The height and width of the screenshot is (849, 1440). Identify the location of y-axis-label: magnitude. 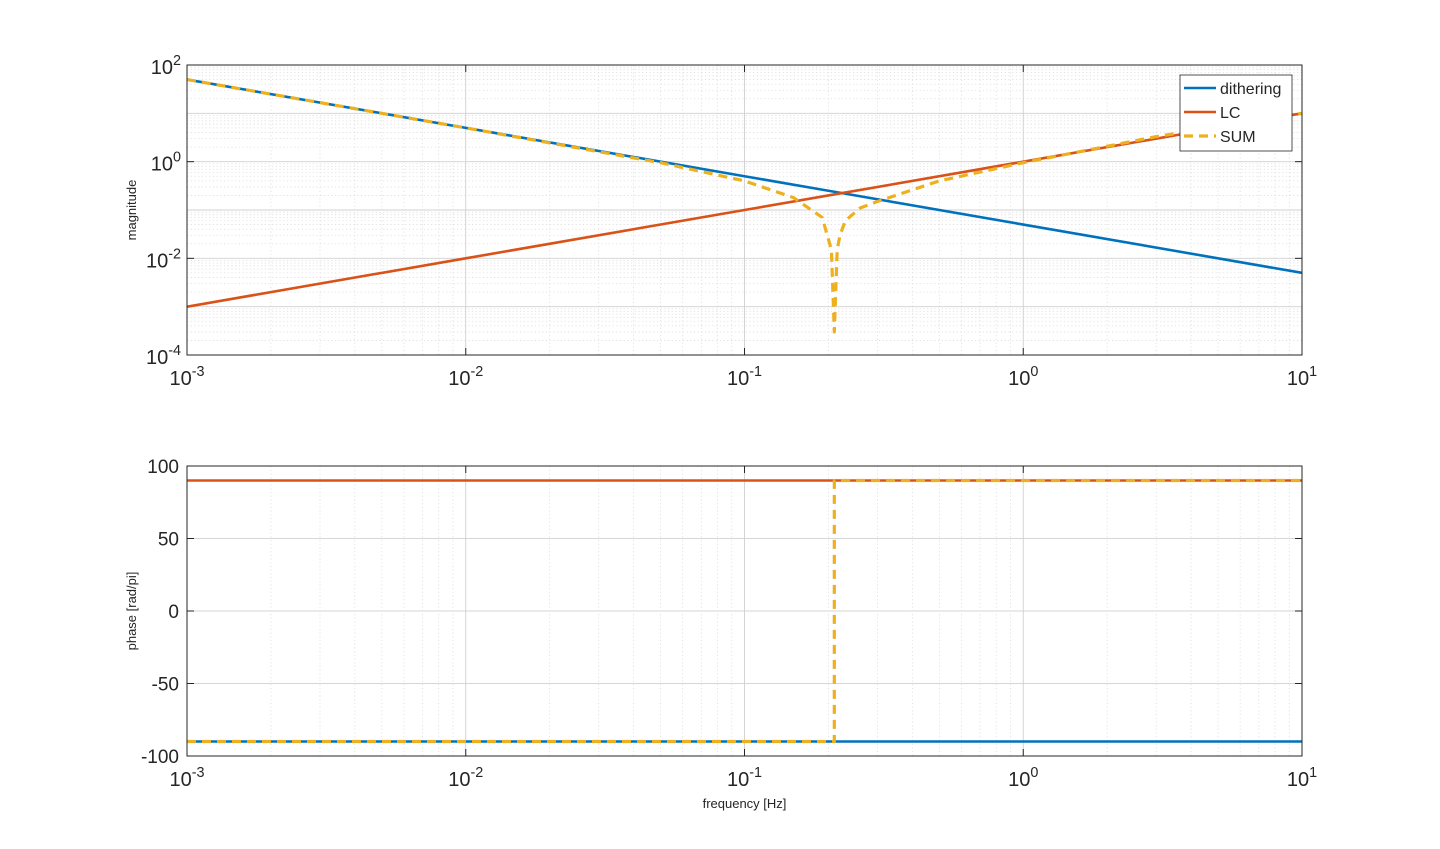
(131, 210).